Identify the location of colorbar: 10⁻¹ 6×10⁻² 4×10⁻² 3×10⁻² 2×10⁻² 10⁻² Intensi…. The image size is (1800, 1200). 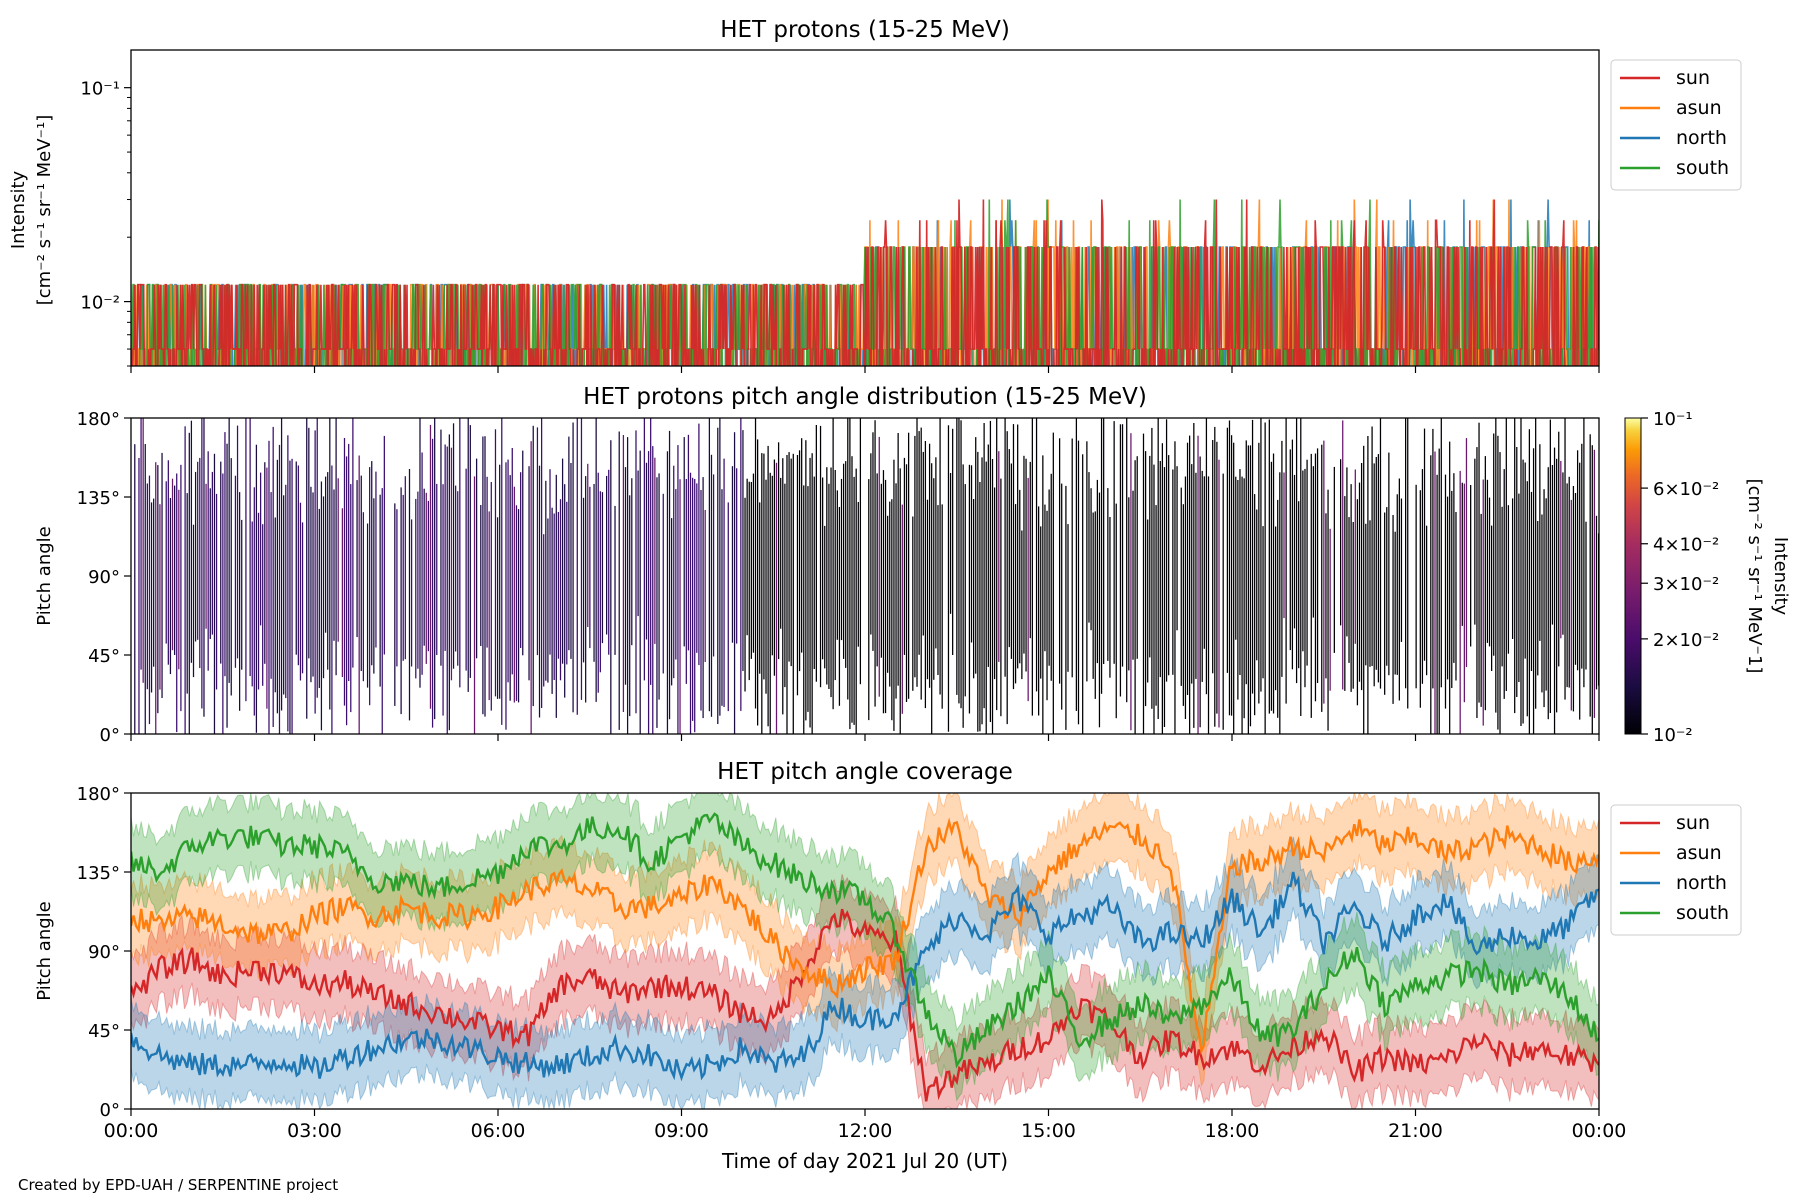
(1707, 577).